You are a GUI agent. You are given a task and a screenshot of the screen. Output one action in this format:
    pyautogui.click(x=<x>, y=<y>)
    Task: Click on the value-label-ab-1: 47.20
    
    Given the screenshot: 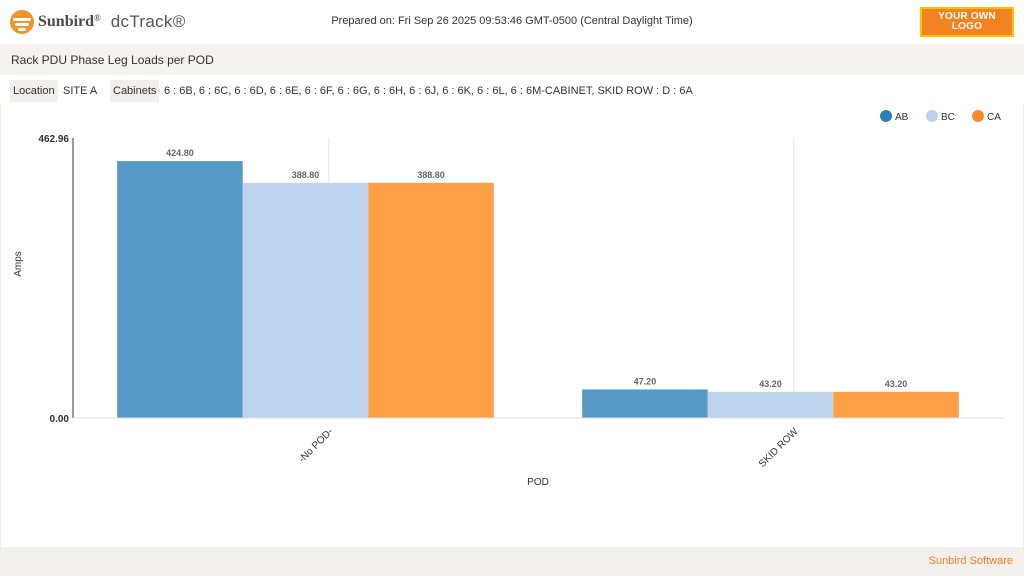 What is the action you would take?
    pyautogui.click(x=645, y=381)
    